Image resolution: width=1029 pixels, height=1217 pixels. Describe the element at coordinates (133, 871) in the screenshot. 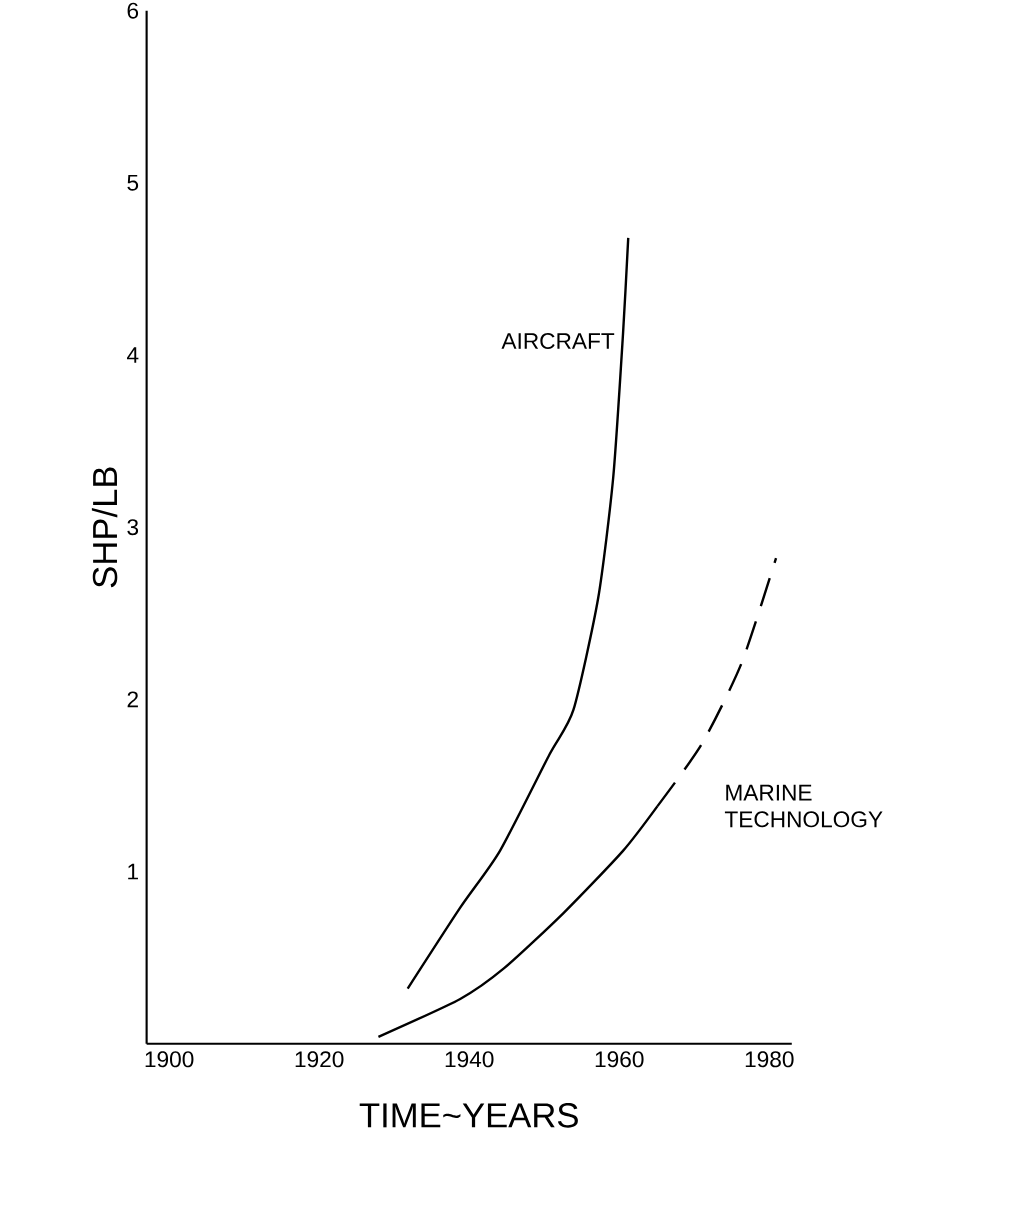

I see `y-tick-label: 1` at that location.